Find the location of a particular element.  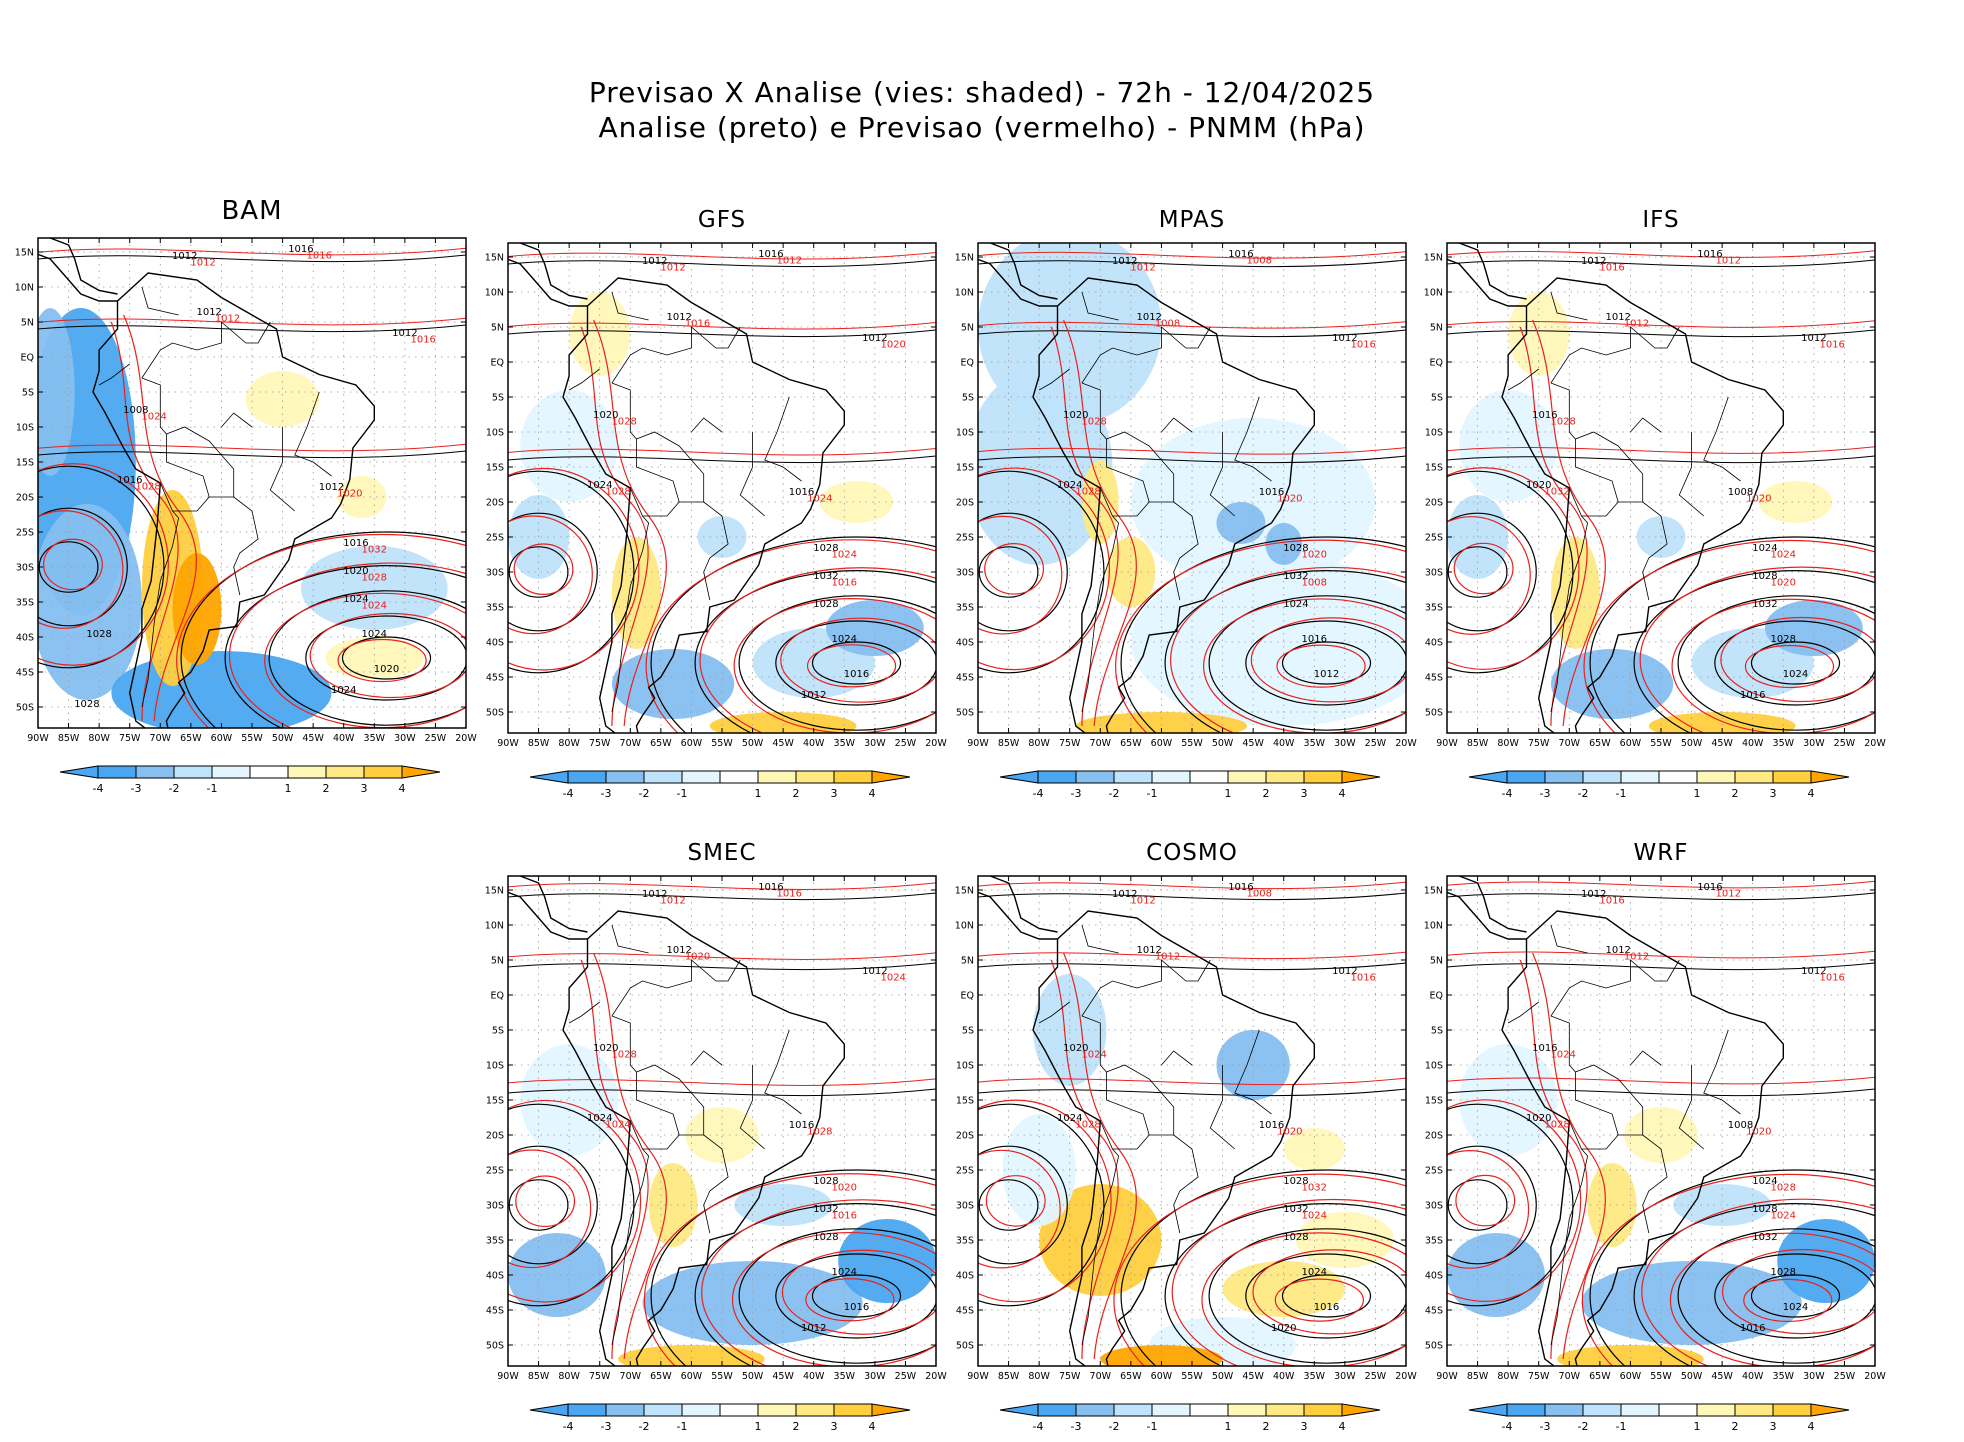

lon-tick-label: 45W is located at coordinates (1253, 1376).